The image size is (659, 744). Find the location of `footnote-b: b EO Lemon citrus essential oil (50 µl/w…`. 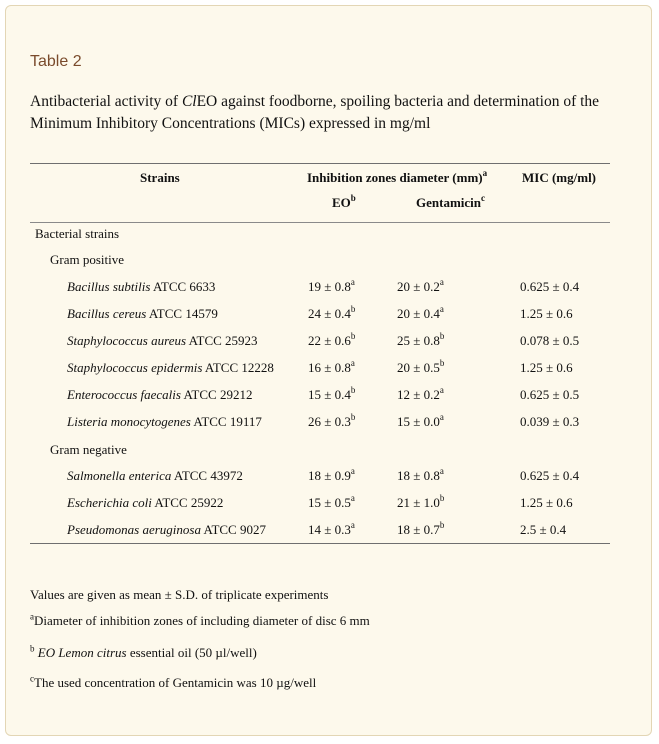

footnote-b: b EO Lemon citrus essential oil (50 µl/w… is located at coordinates (143, 651).